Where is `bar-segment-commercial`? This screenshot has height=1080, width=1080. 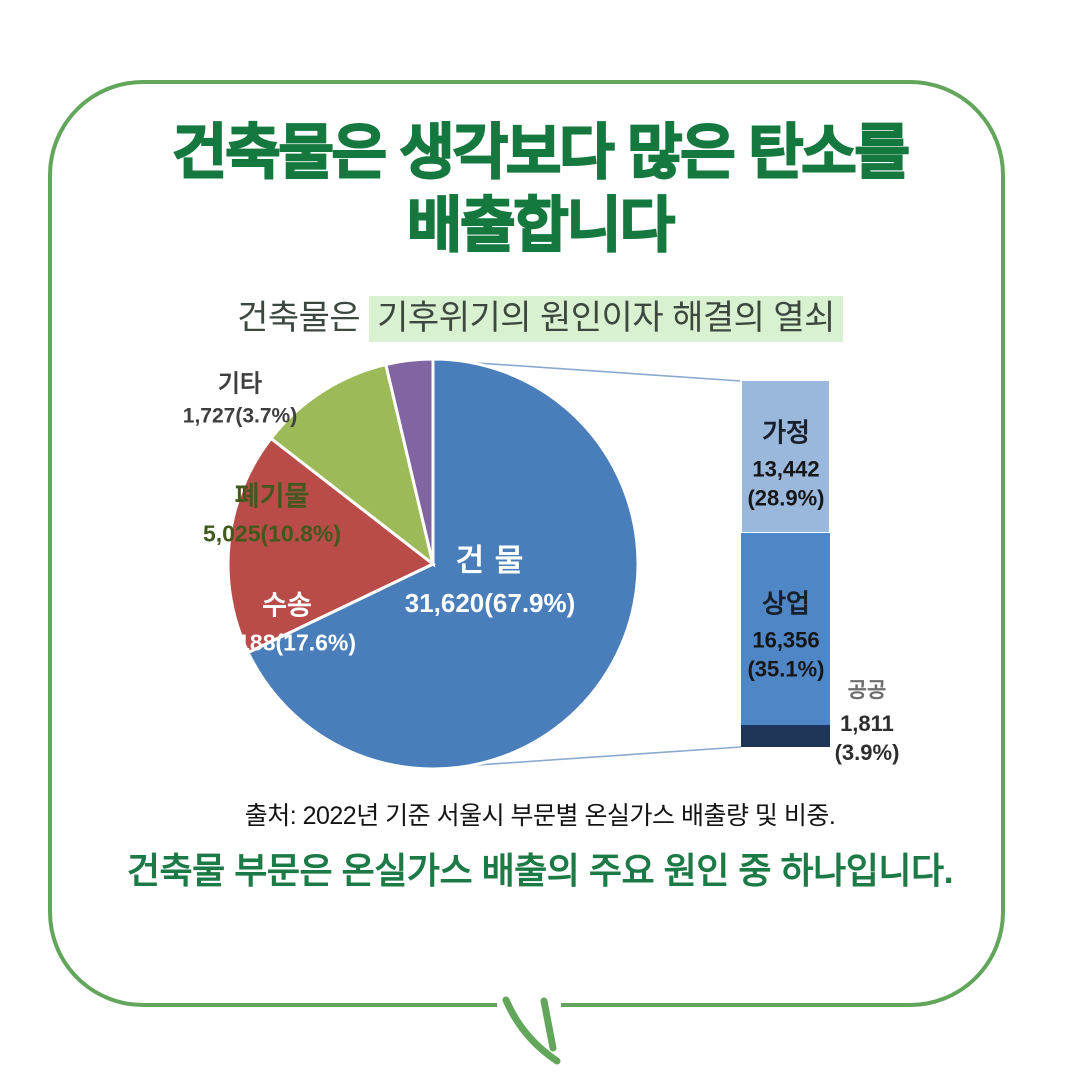 bar-segment-commercial is located at coordinates (785, 629).